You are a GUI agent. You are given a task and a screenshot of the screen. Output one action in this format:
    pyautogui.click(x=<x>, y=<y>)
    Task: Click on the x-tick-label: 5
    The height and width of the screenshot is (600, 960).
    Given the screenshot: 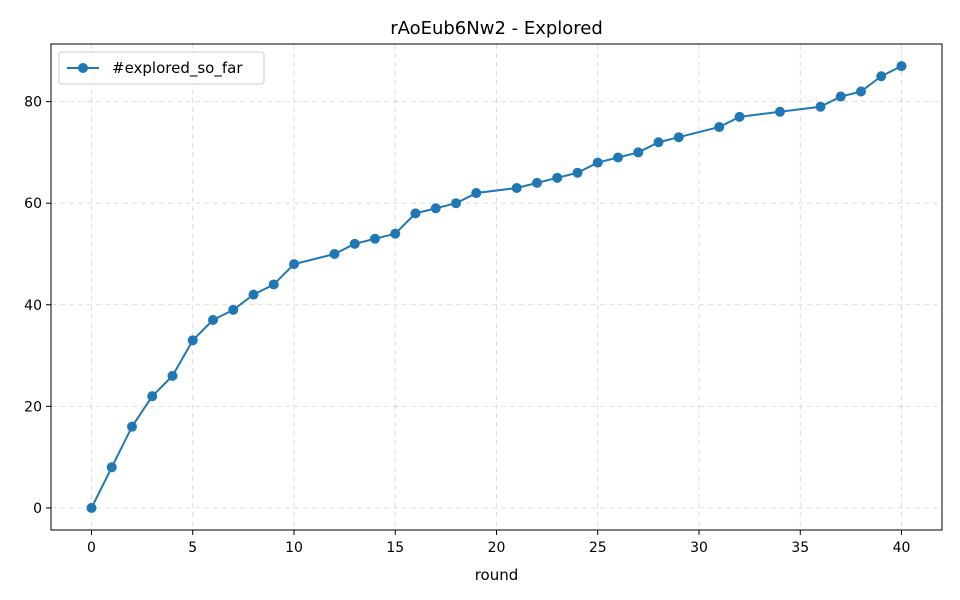 What is the action you would take?
    pyautogui.click(x=192, y=548)
    